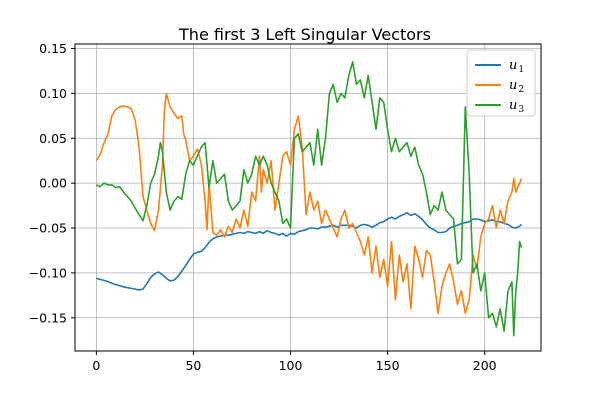 The image size is (600, 400). What do you see at coordinates (53, 183) in the screenshot?
I see `y-tick-label: 0.00` at bounding box center [53, 183].